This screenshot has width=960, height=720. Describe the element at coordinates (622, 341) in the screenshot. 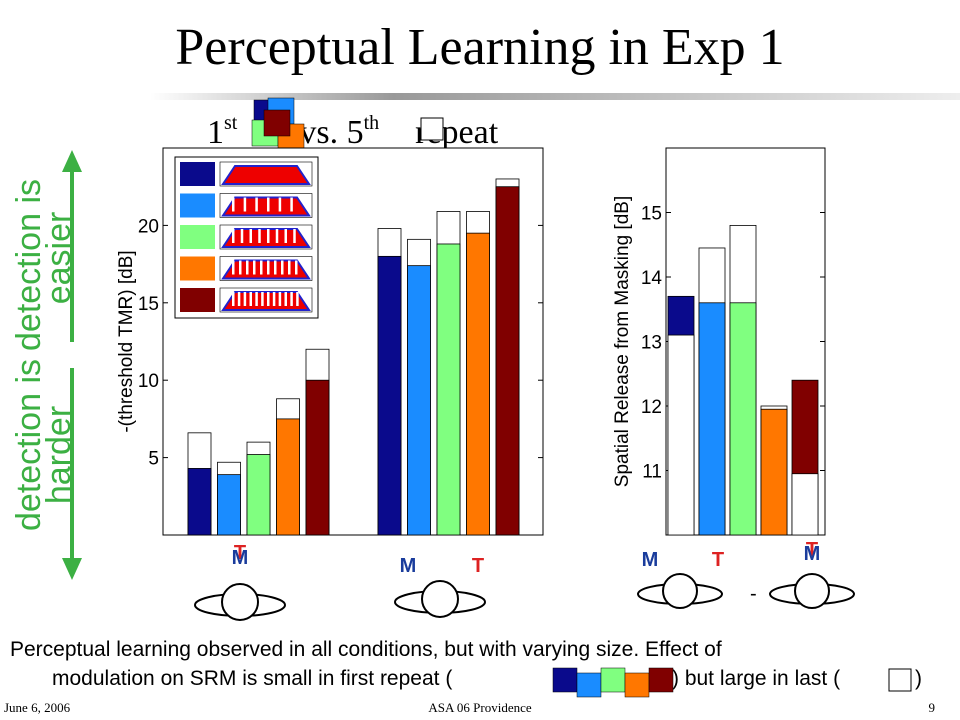

I see `y-axis-label: Spatial Release from Masking [dB]` at that location.